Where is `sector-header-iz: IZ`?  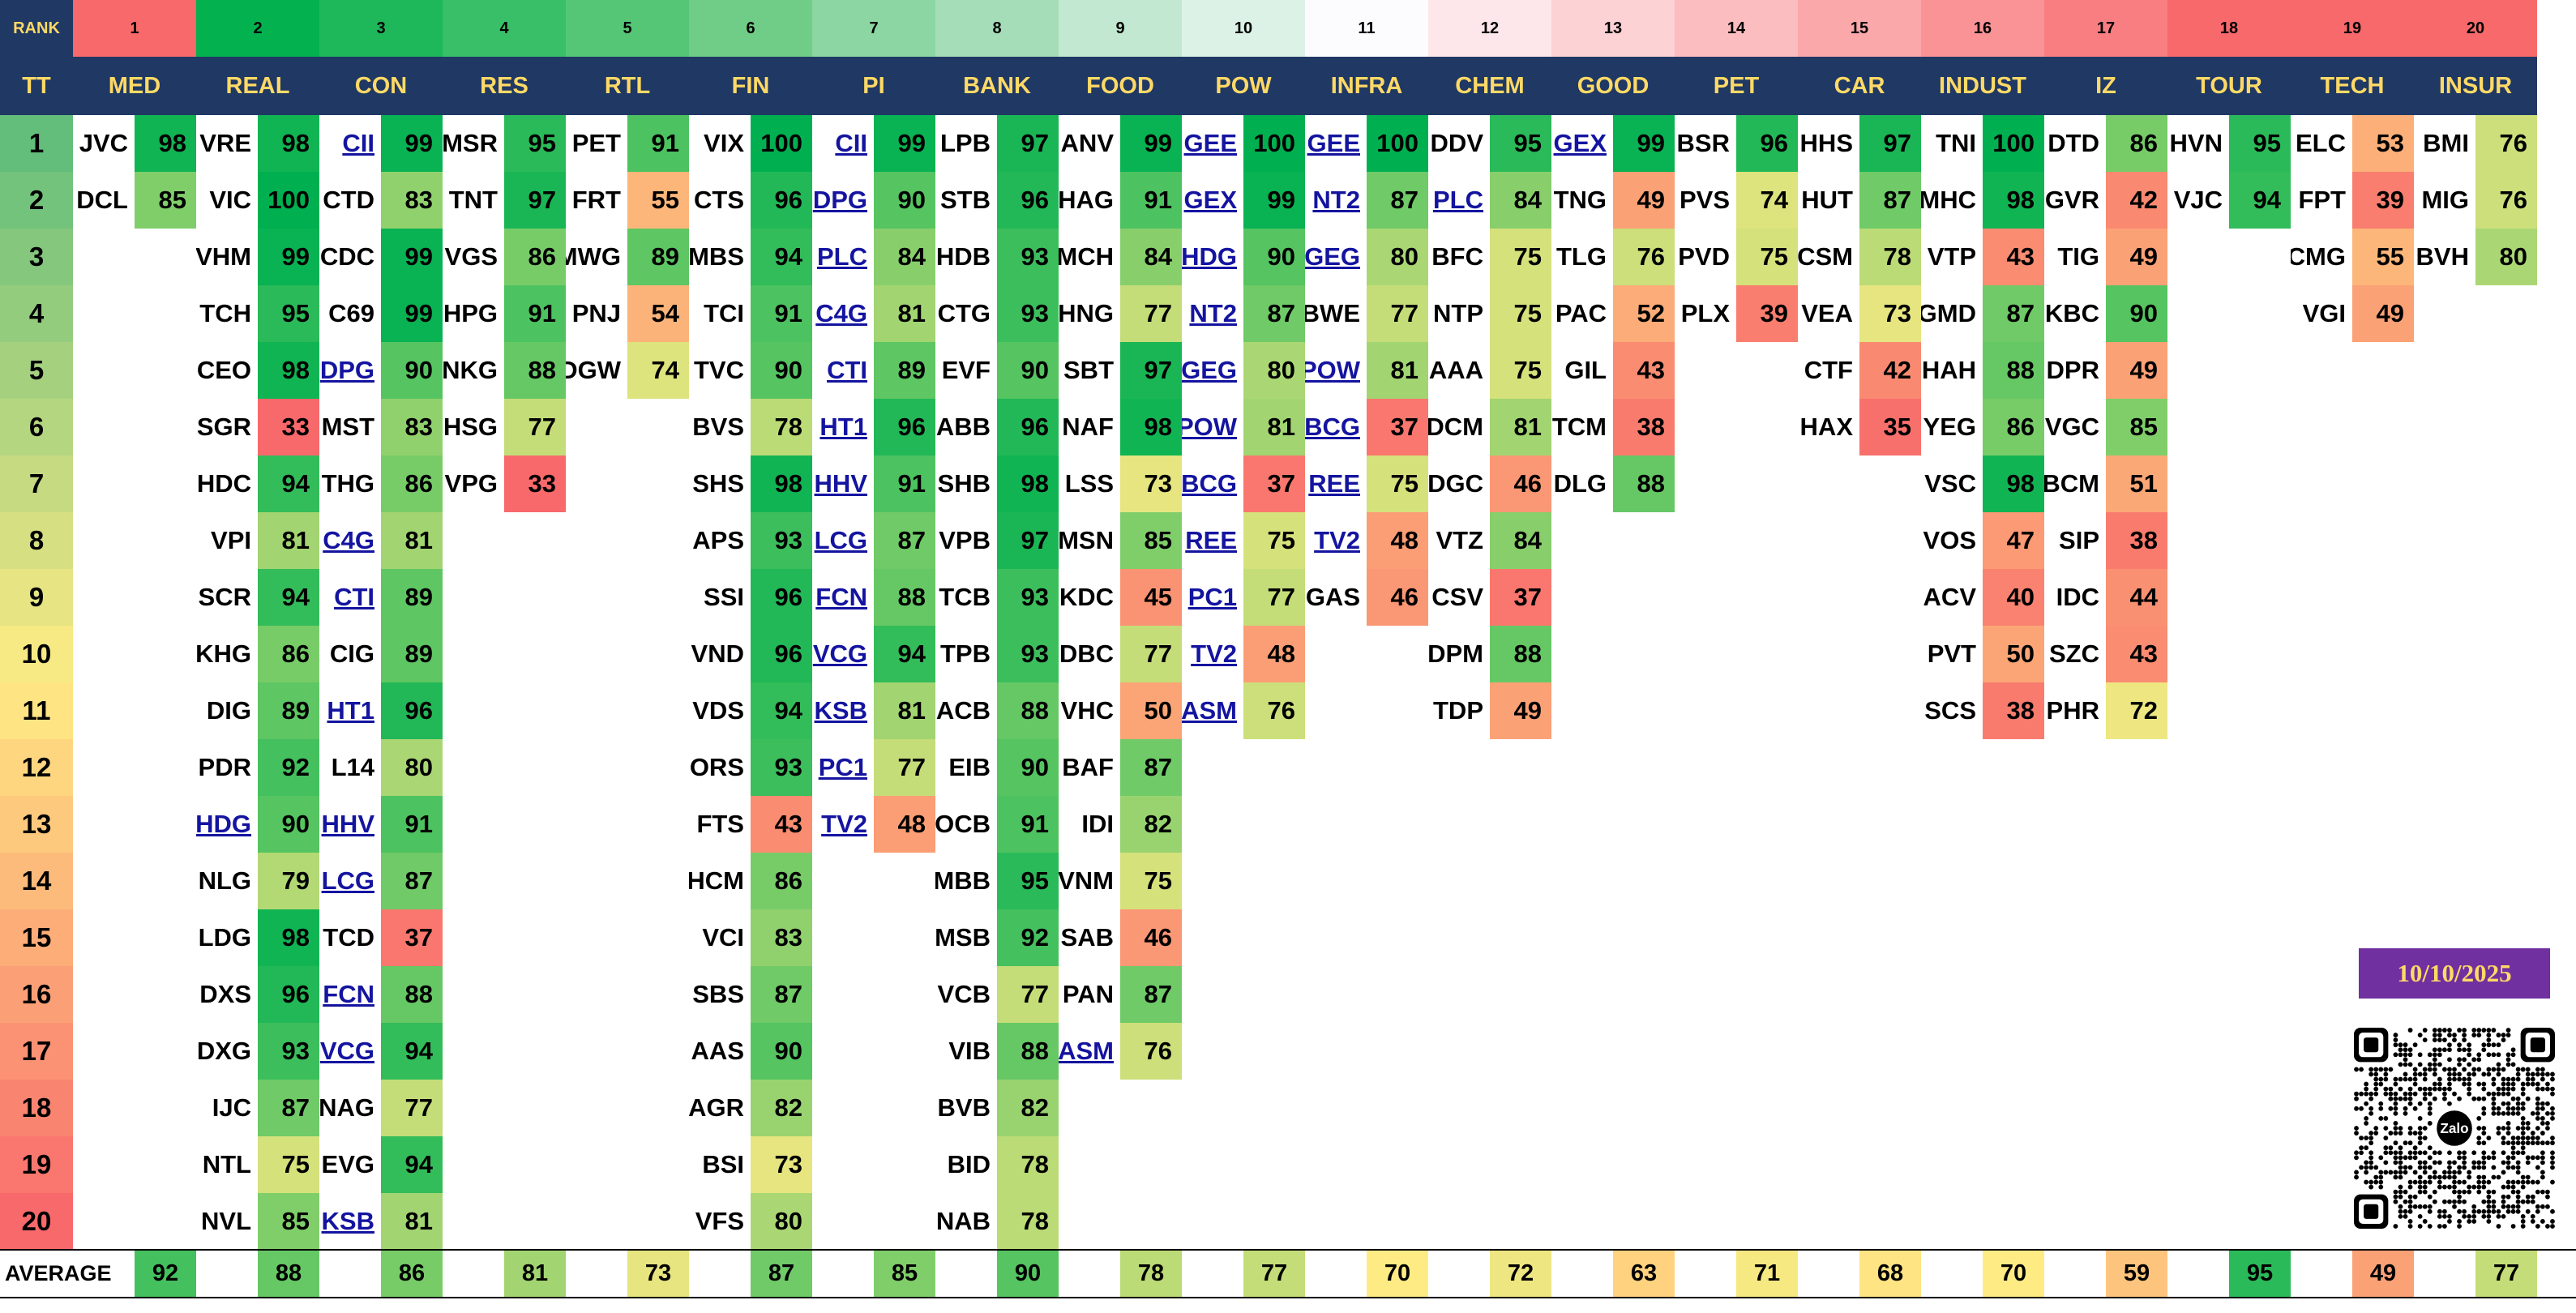
sector-header-iz: IZ is located at coordinates (2105, 86).